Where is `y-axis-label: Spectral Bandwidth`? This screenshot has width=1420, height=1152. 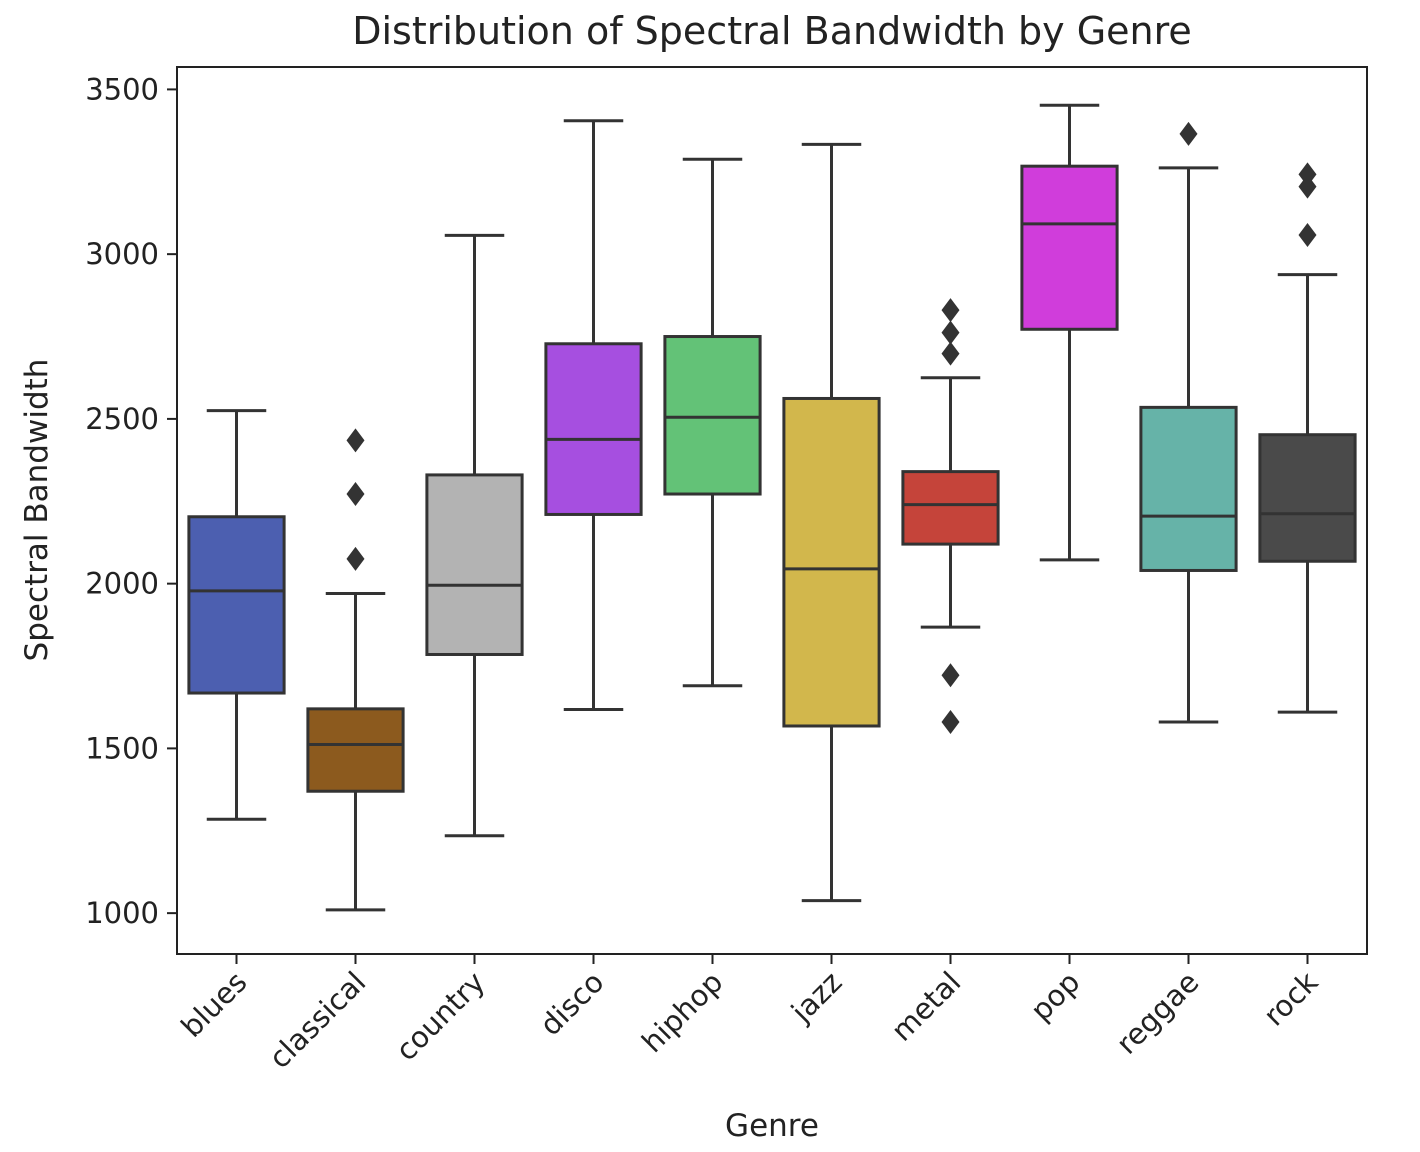 y-axis-label: Spectral Bandwidth is located at coordinates (37, 510).